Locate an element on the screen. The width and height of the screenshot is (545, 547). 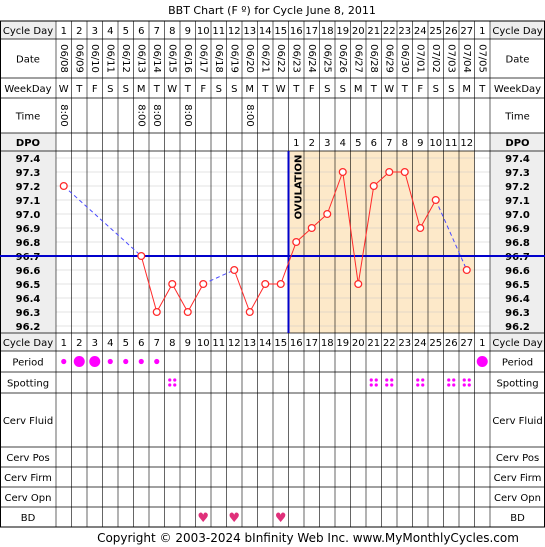
date-label: 07/05 is located at coordinates (481, 58).